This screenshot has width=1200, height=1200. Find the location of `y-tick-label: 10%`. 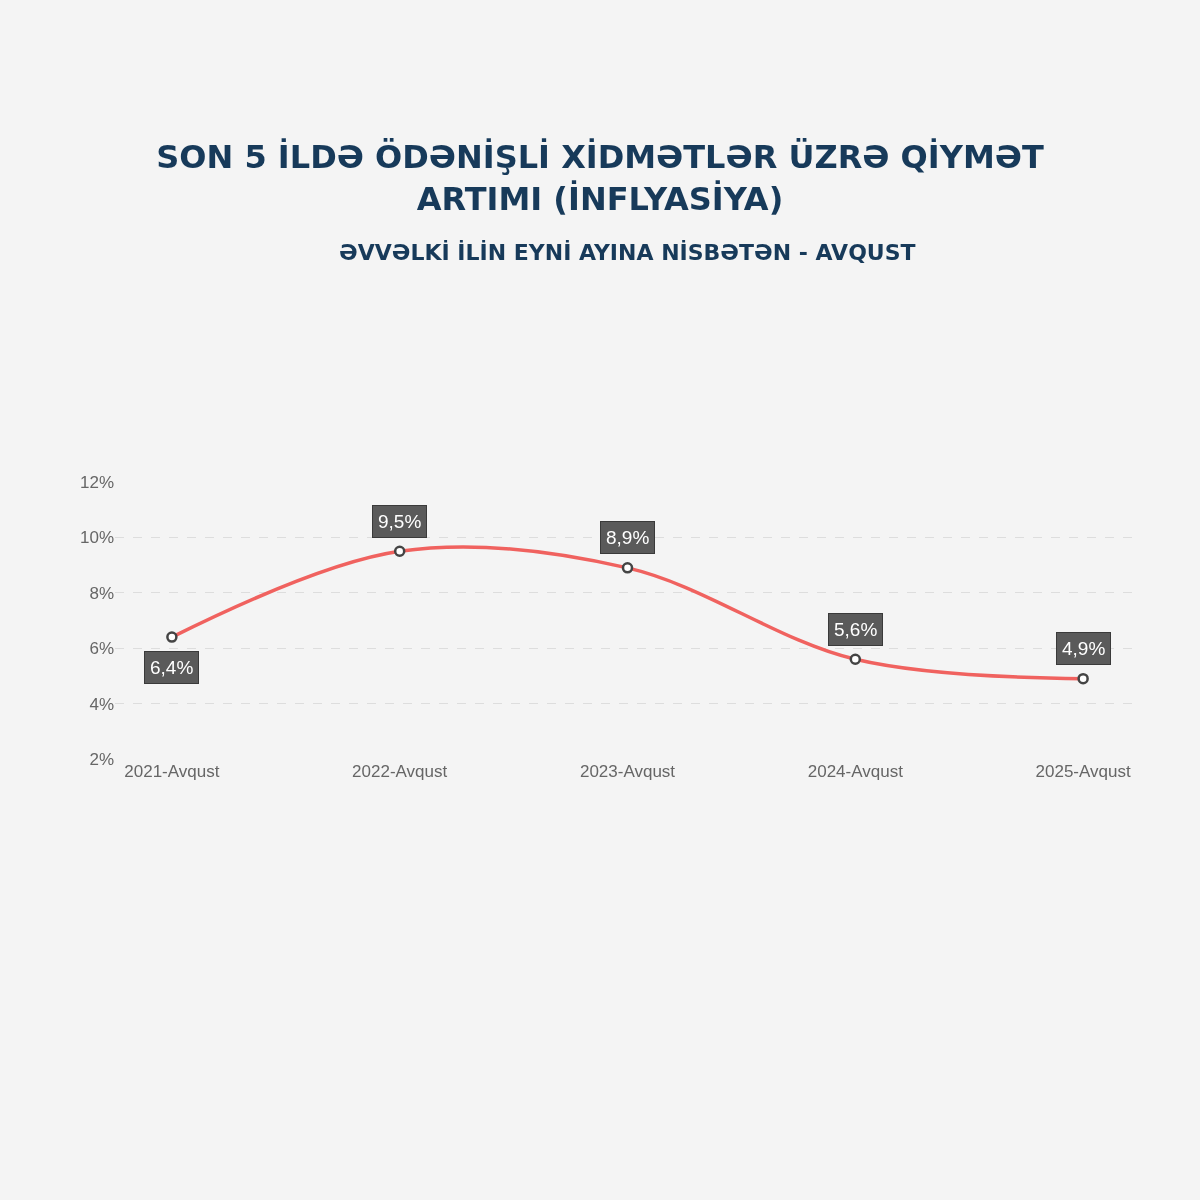

y-tick-label: 10% is located at coordinates (96, 538).